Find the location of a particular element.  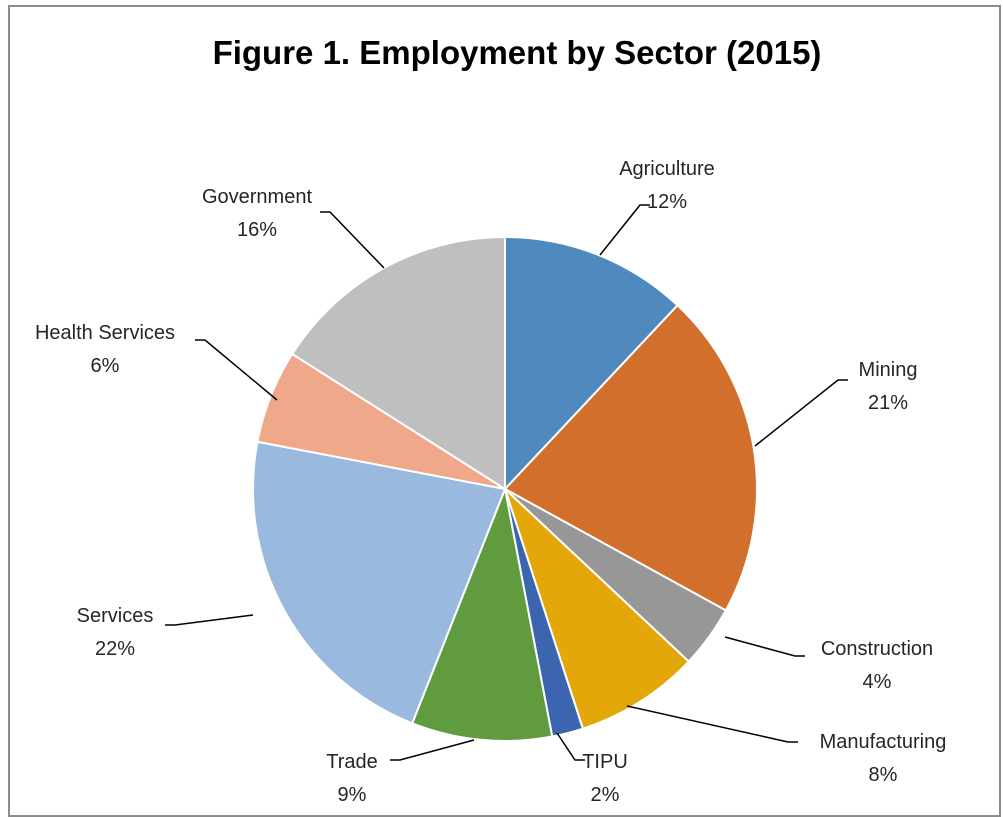

slice-label-services: Services is located at coordinates (115, 616).